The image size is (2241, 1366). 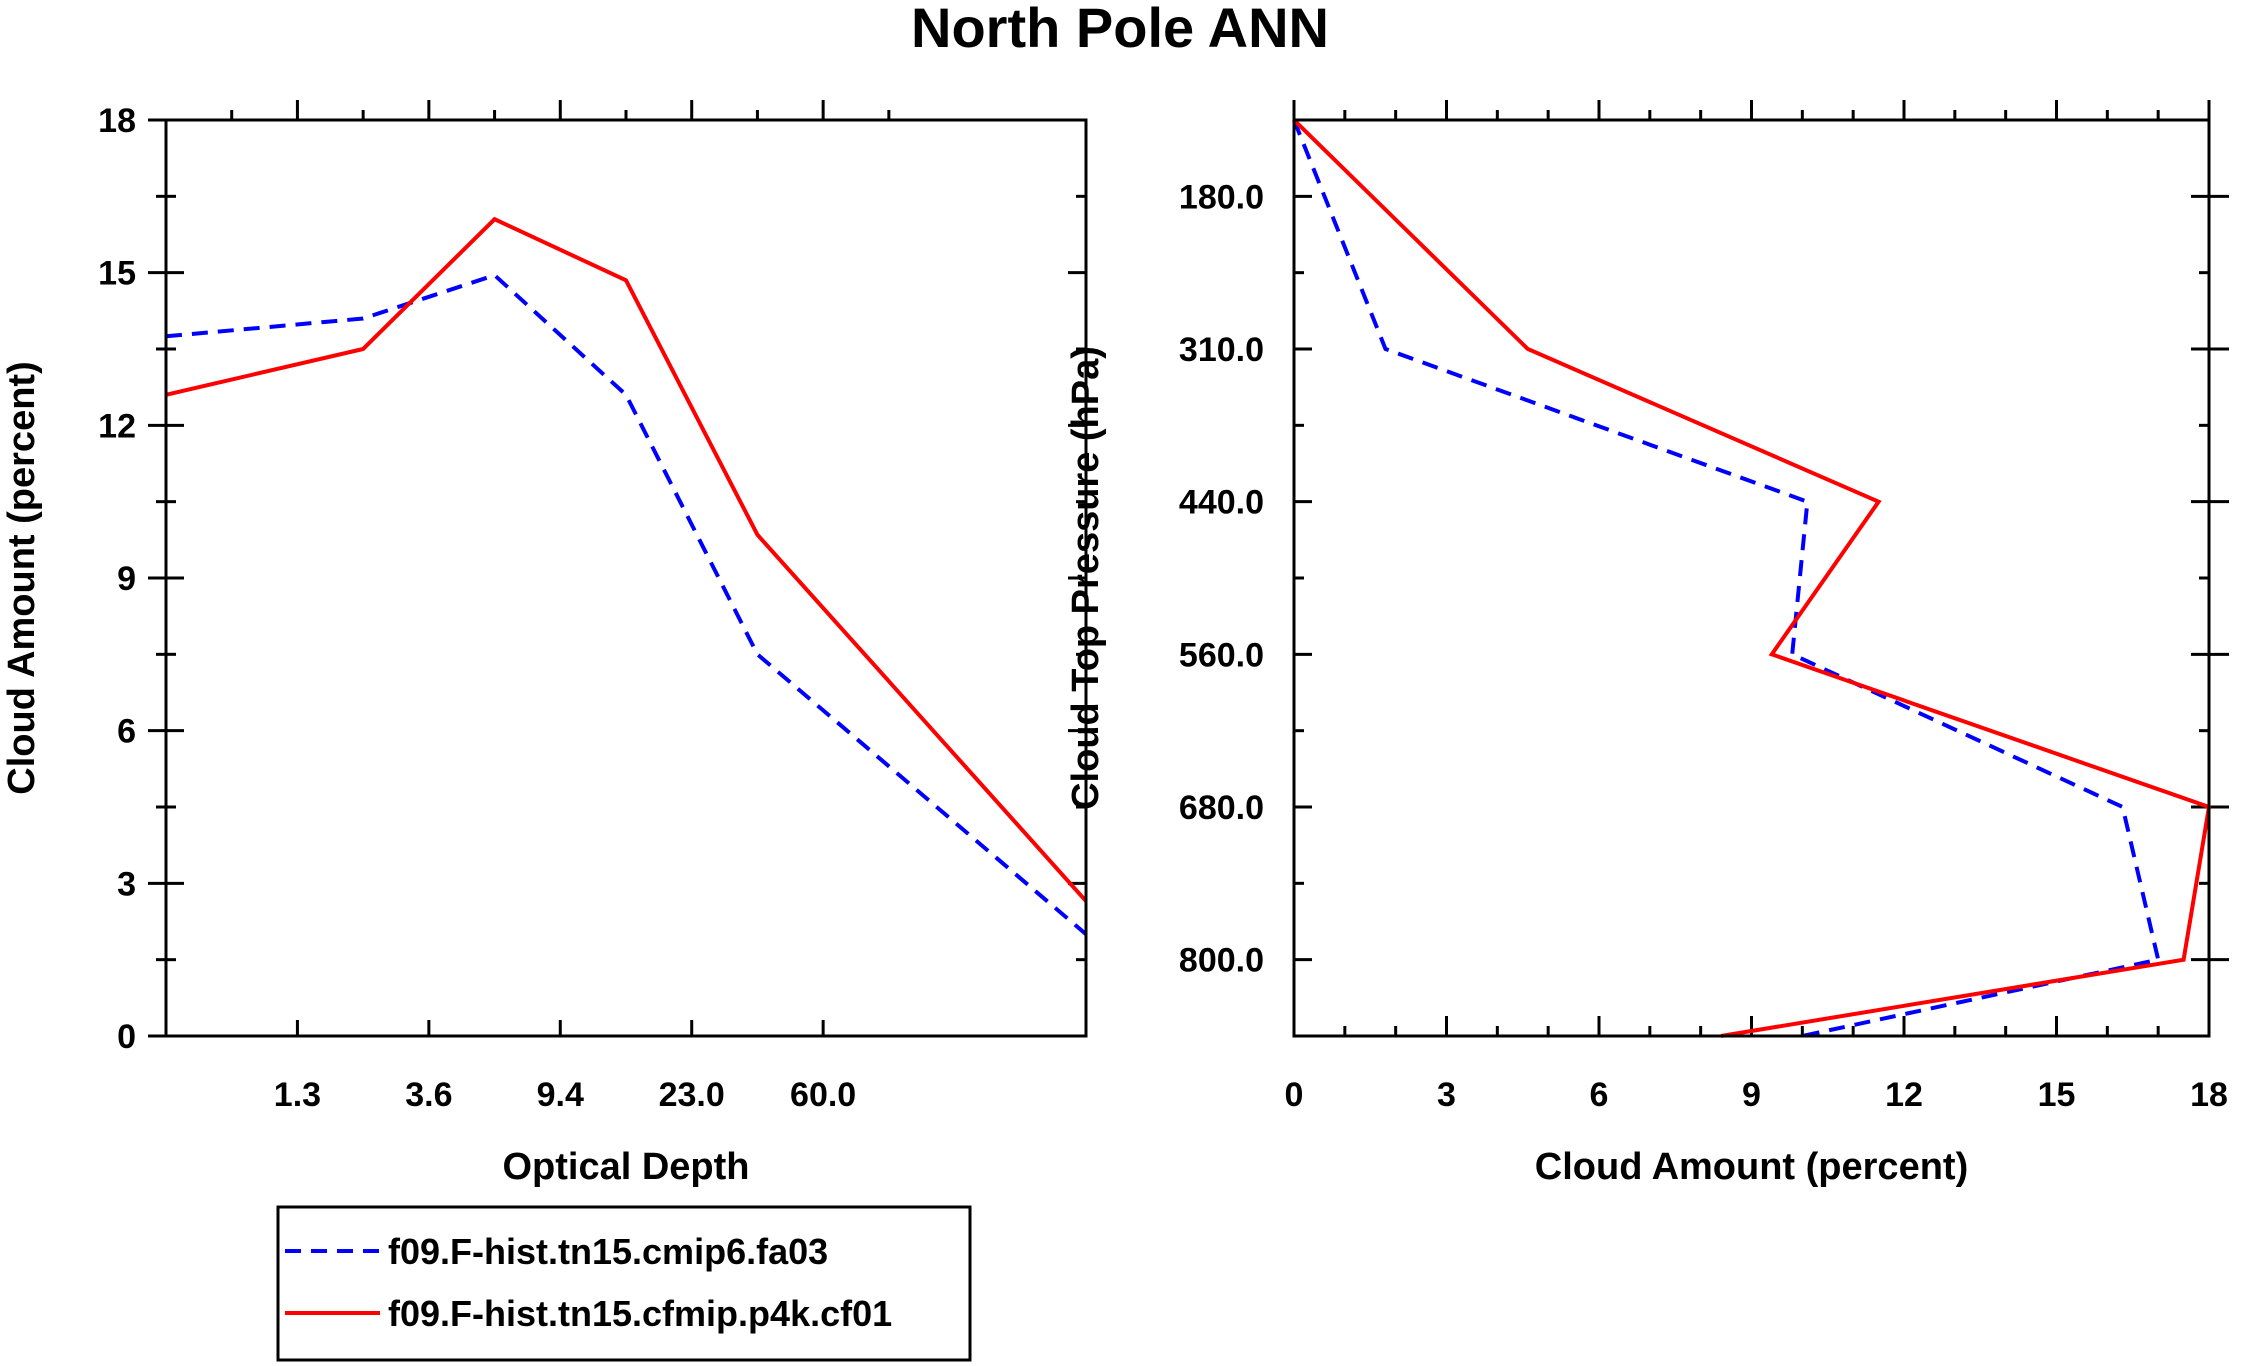 What do you see at coordinates (297, 1095) in the screenshot?
I see `left-x-tick-label: 1.3` at bounding box center [297, 1095].